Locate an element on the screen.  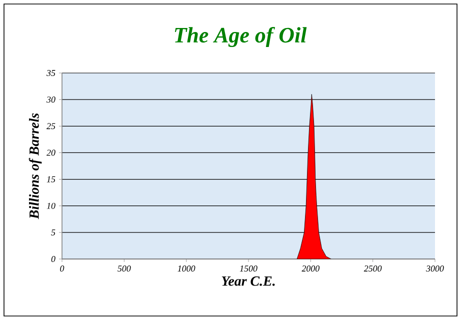
y-tick-label: 10 is located at coordinates (51, 205).